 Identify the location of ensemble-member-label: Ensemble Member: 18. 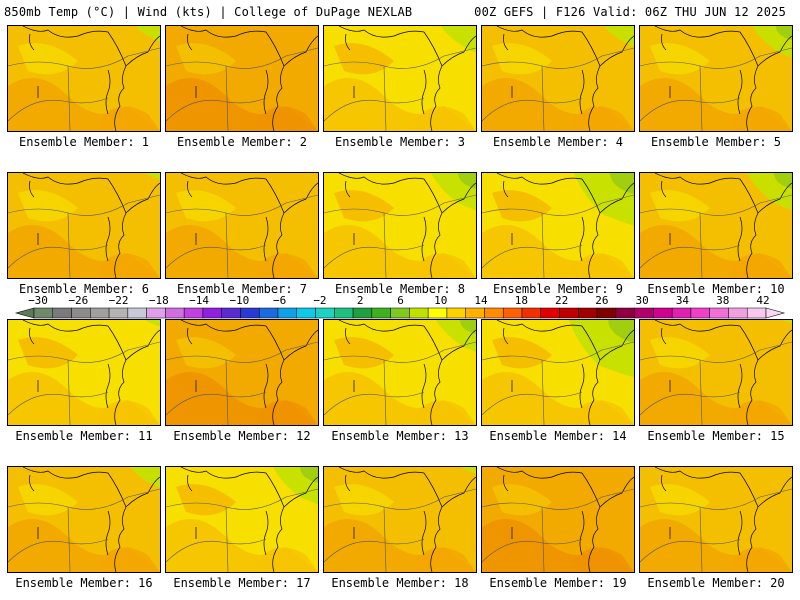
(400, 583).